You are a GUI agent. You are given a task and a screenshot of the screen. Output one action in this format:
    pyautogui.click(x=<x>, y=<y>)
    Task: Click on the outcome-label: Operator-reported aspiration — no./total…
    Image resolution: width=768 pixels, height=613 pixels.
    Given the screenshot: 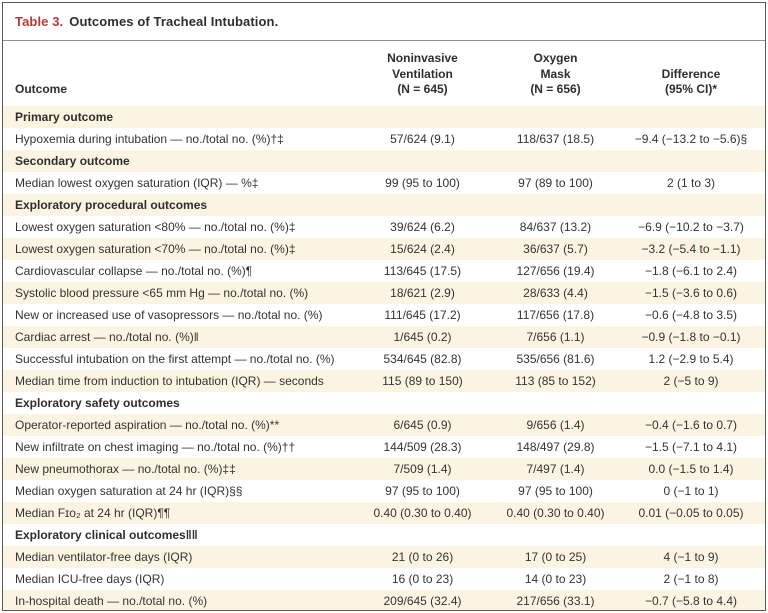 What is the action you would take?
    pyautogui.click(x=147, y=424)
    